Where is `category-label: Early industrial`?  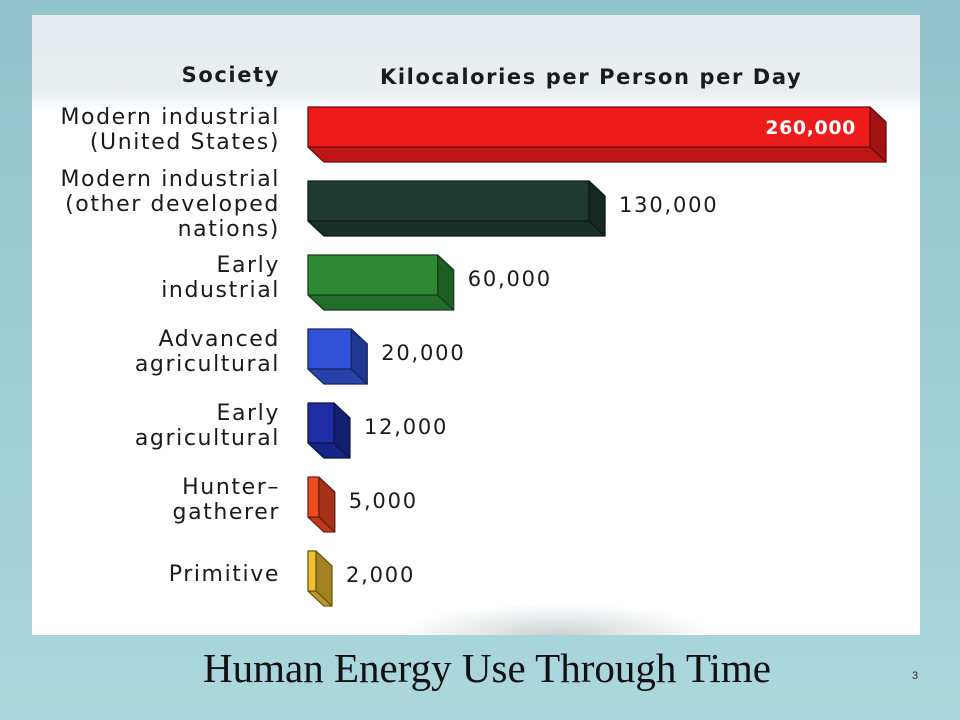 category-label: Early industrial is located at coordinates (220, 278).